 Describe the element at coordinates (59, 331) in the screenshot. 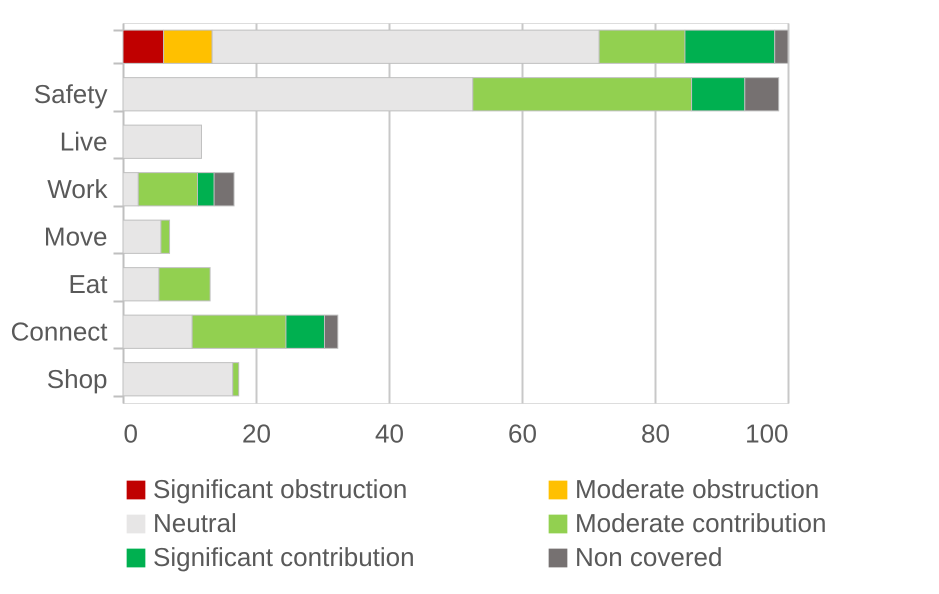

I see `y-tick-label: Connect` at that location.